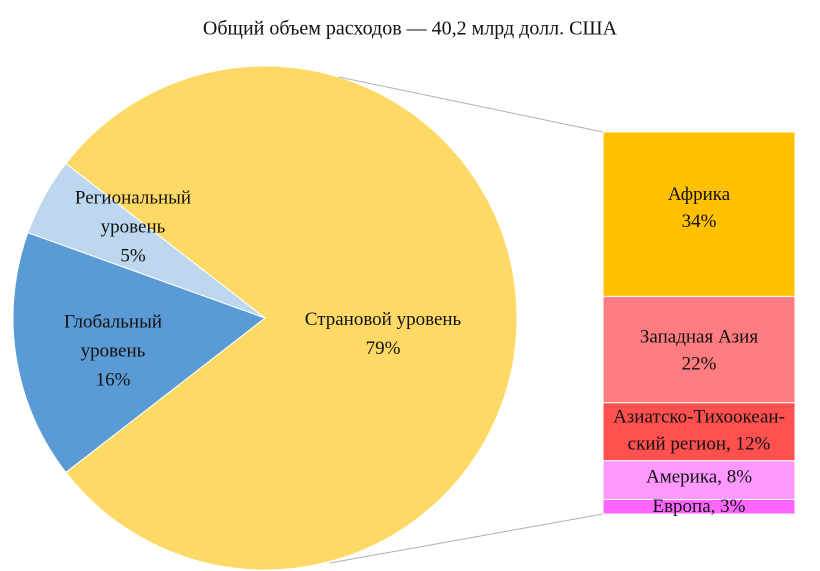 The height and width of the screenshot is (571, 820). What do you see at coordinates (699, 477) in the screenshot?
I see `data-label: Америка, 8%` at bounding box center [699, 477].